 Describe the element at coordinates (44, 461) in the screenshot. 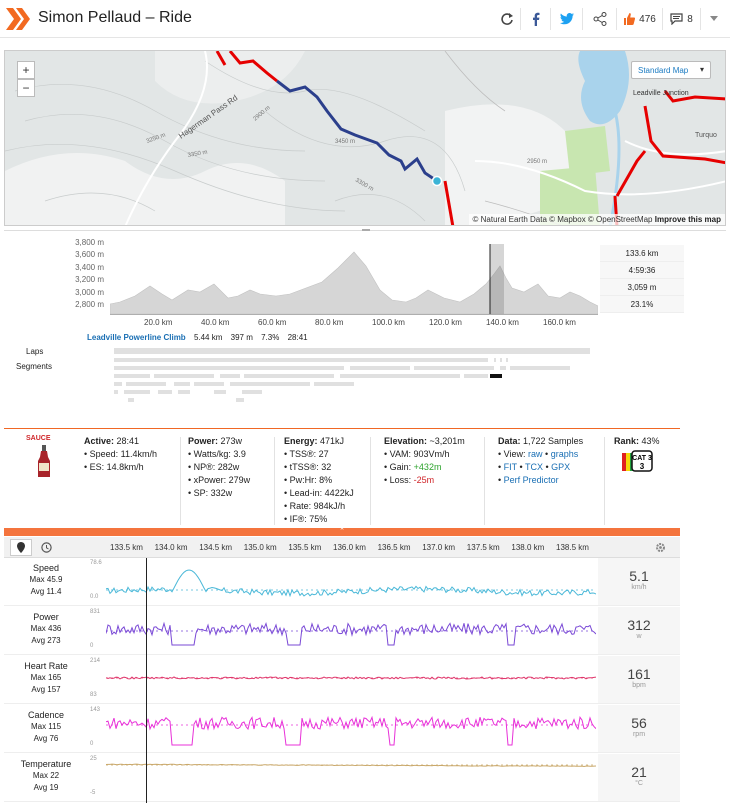

I see `sauce-bottle-icon` at that location.